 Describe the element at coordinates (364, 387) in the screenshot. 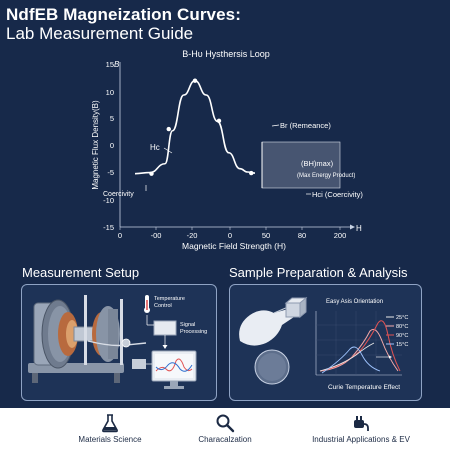

I see `curie-temperature-label: Curie Temperature Effect` at that location.